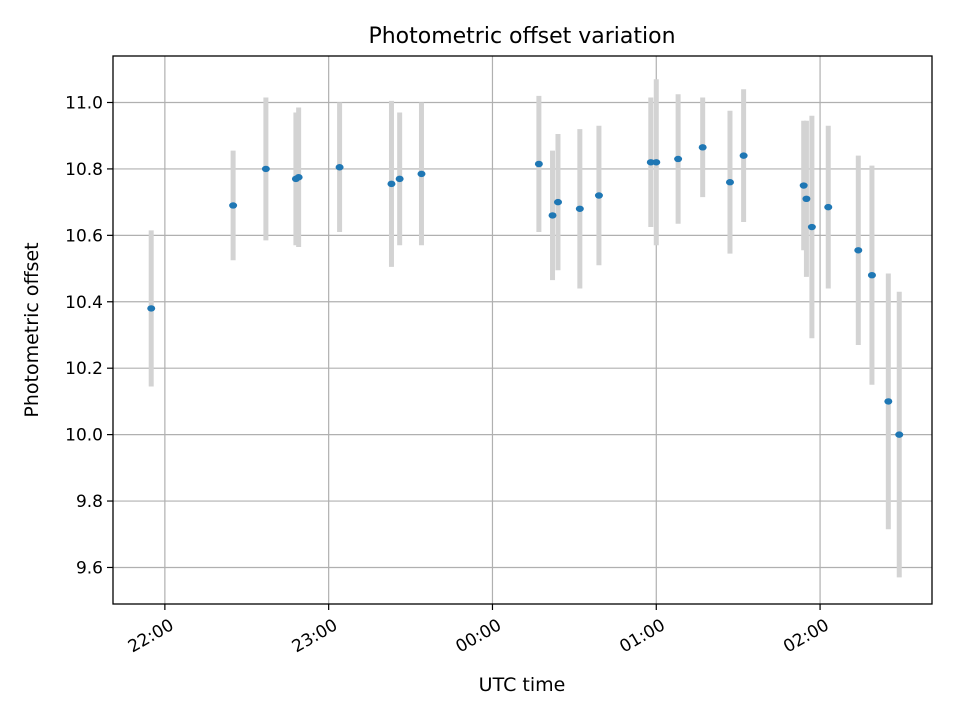 Image resolution: width=960 pixels, height=720 pixels. What do you see at coordinates (151, 636) in the screenshot?
I see `x-tick-label: 22:00` at bounding box center [151, 636].